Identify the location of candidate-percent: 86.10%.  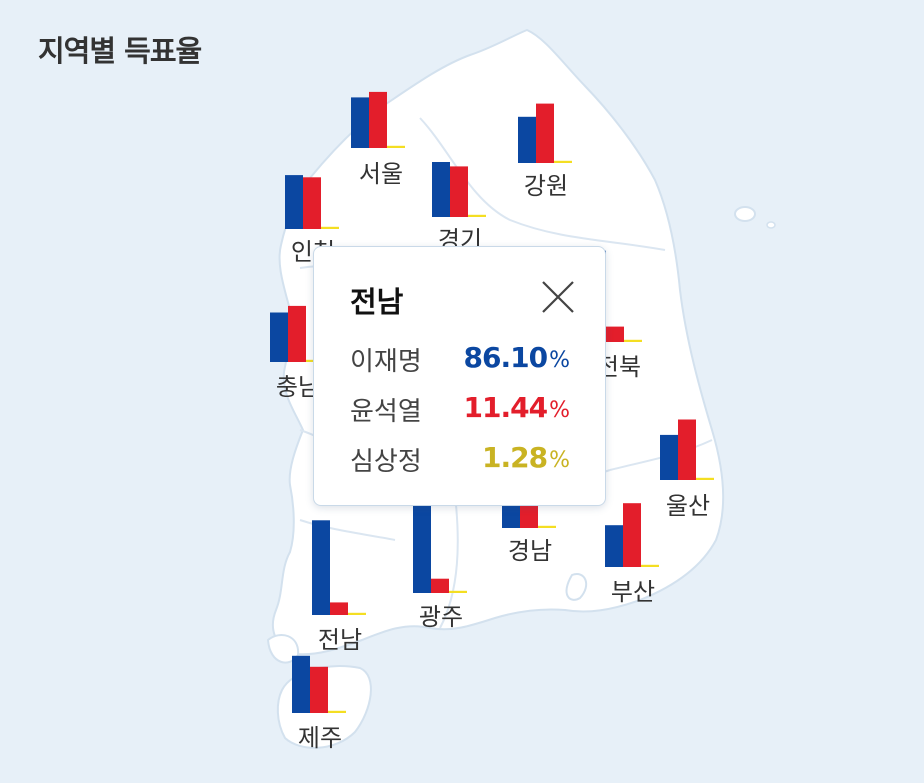
(517, 357).